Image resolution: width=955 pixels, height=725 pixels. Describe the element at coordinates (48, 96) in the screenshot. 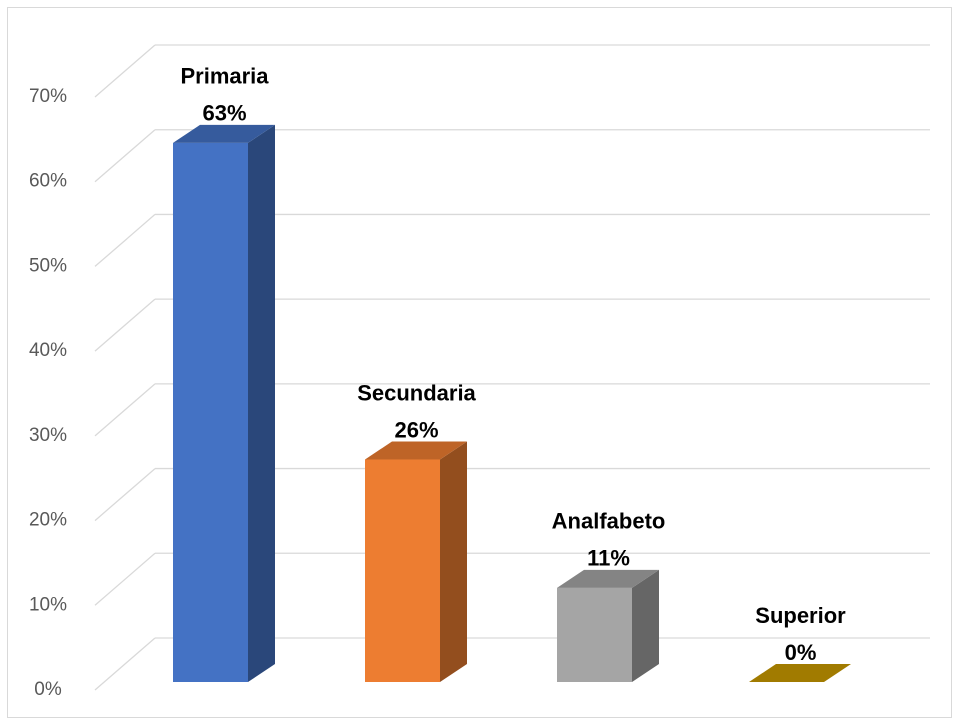

I see `y-tick-label: 70%` at that location.